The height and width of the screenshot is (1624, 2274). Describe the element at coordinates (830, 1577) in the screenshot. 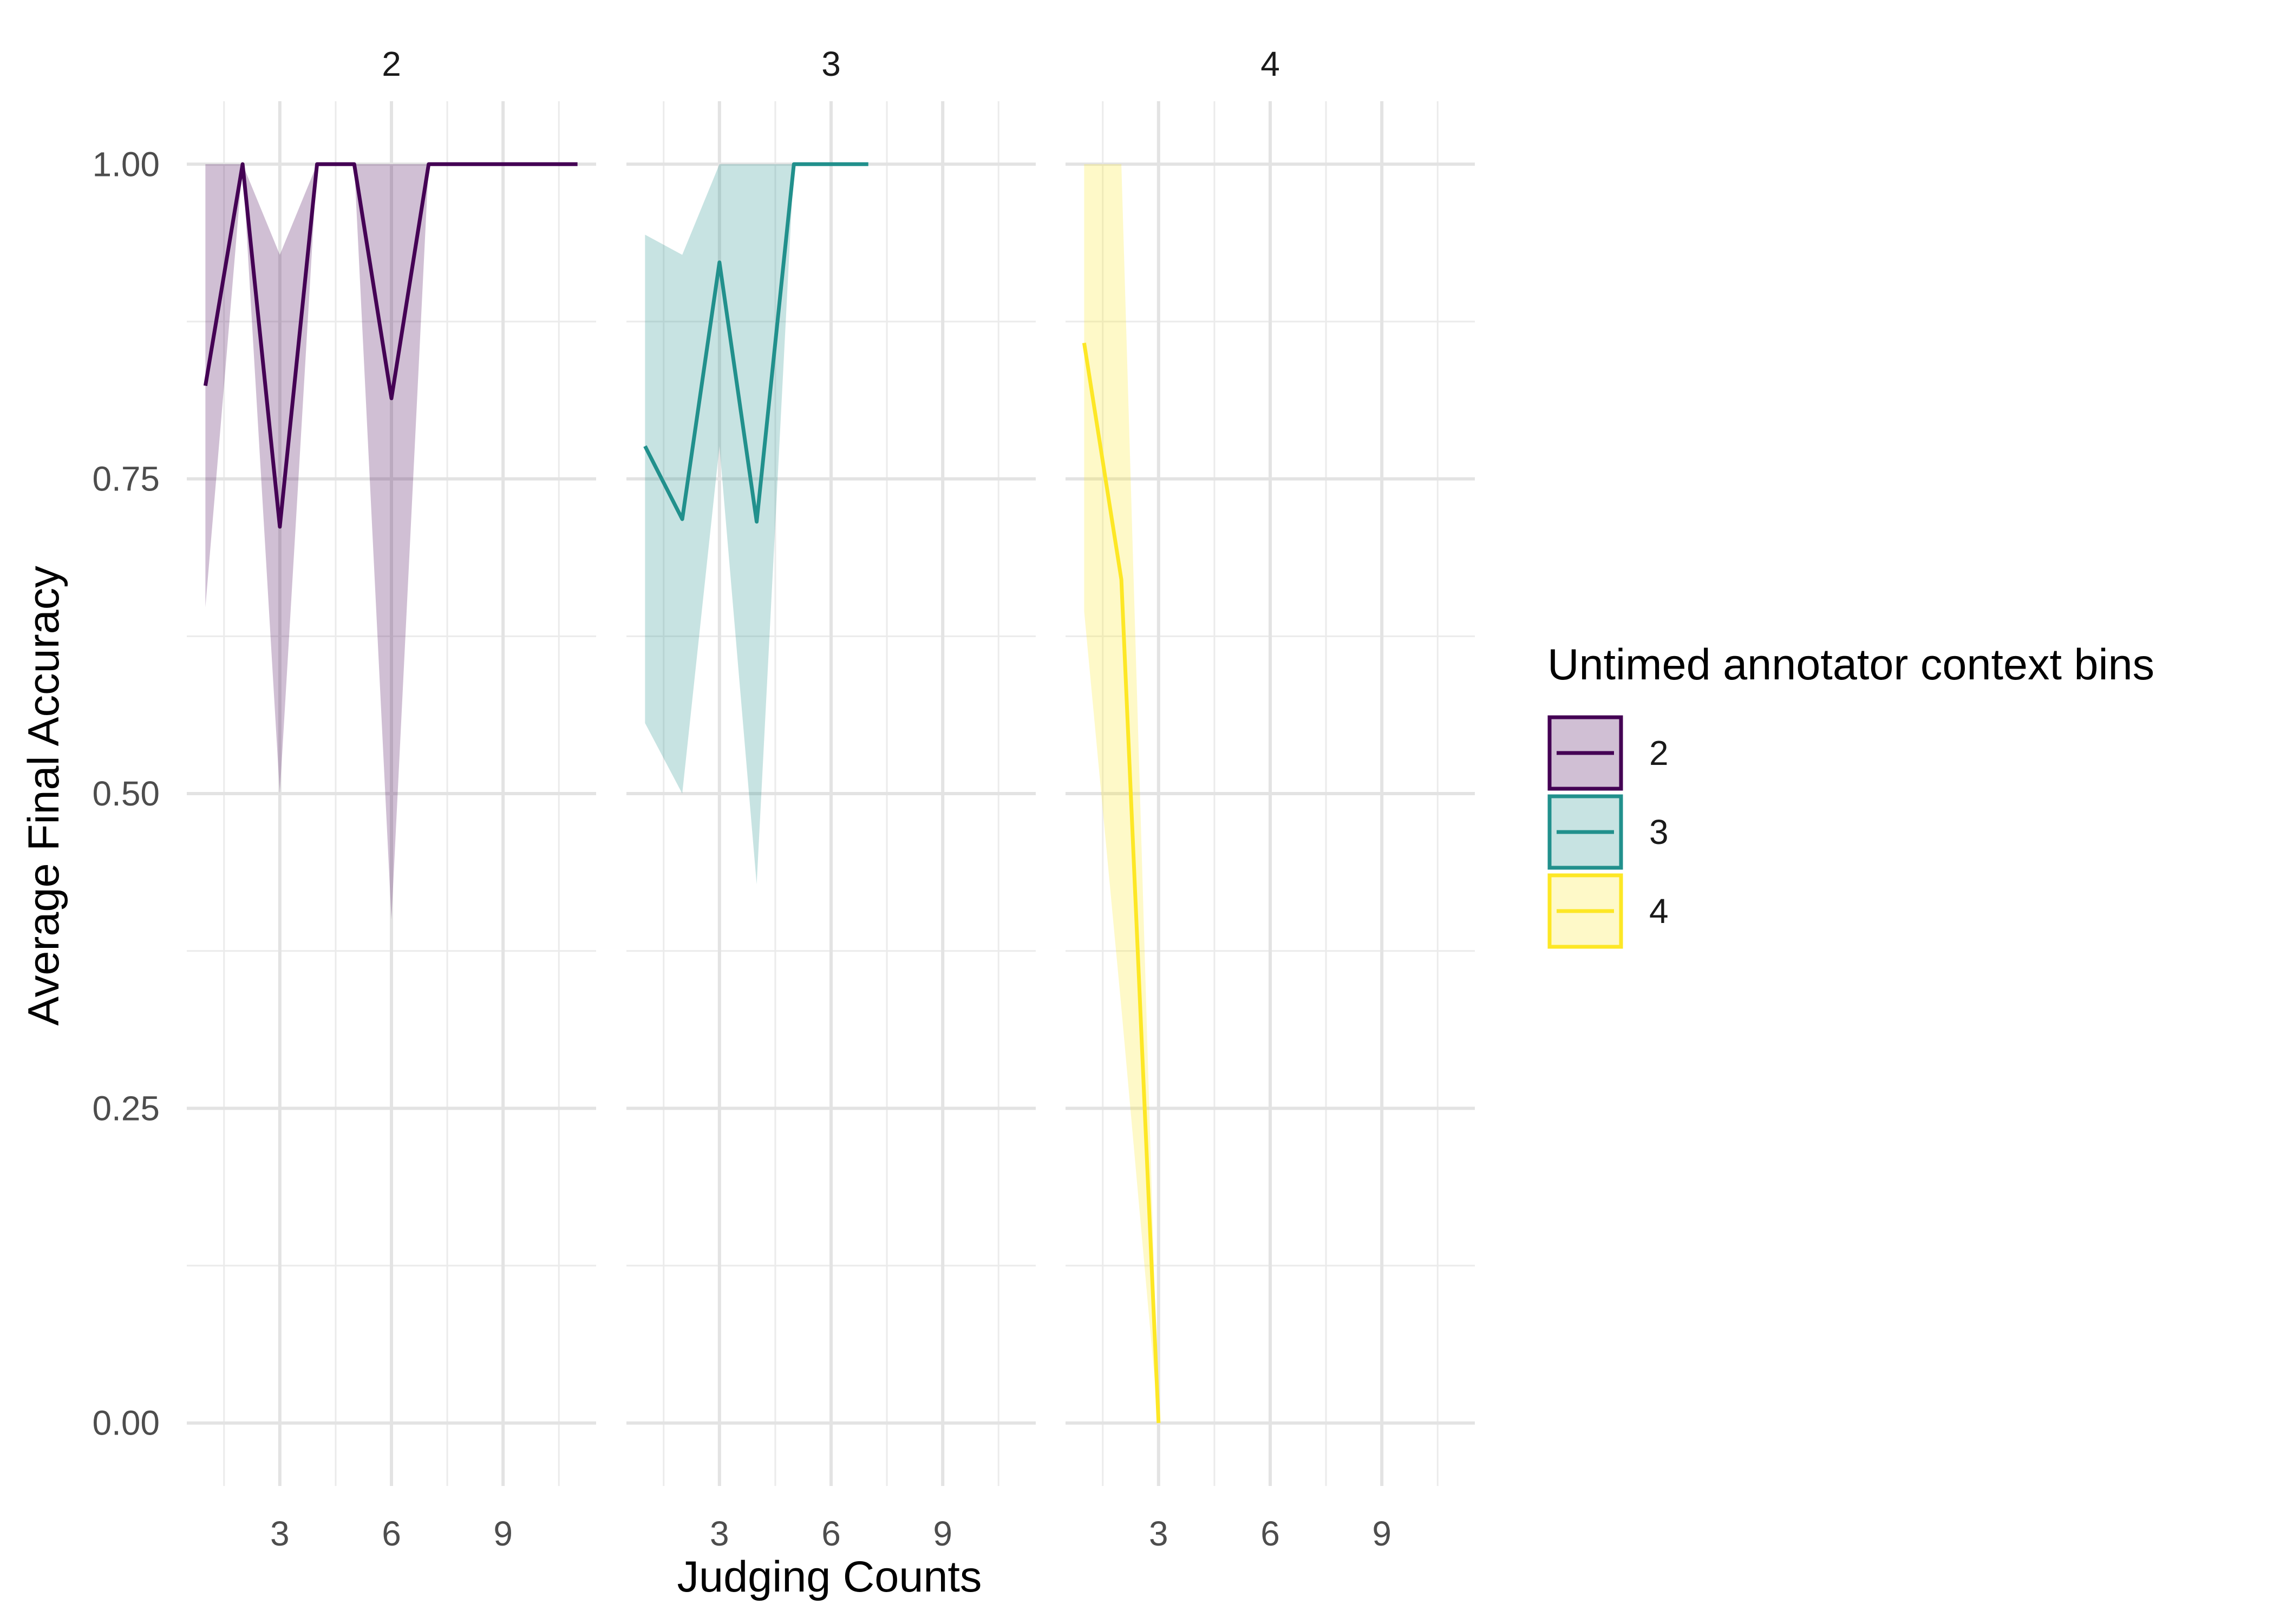

I see `x-axis-label: Judging Counts` at that location.